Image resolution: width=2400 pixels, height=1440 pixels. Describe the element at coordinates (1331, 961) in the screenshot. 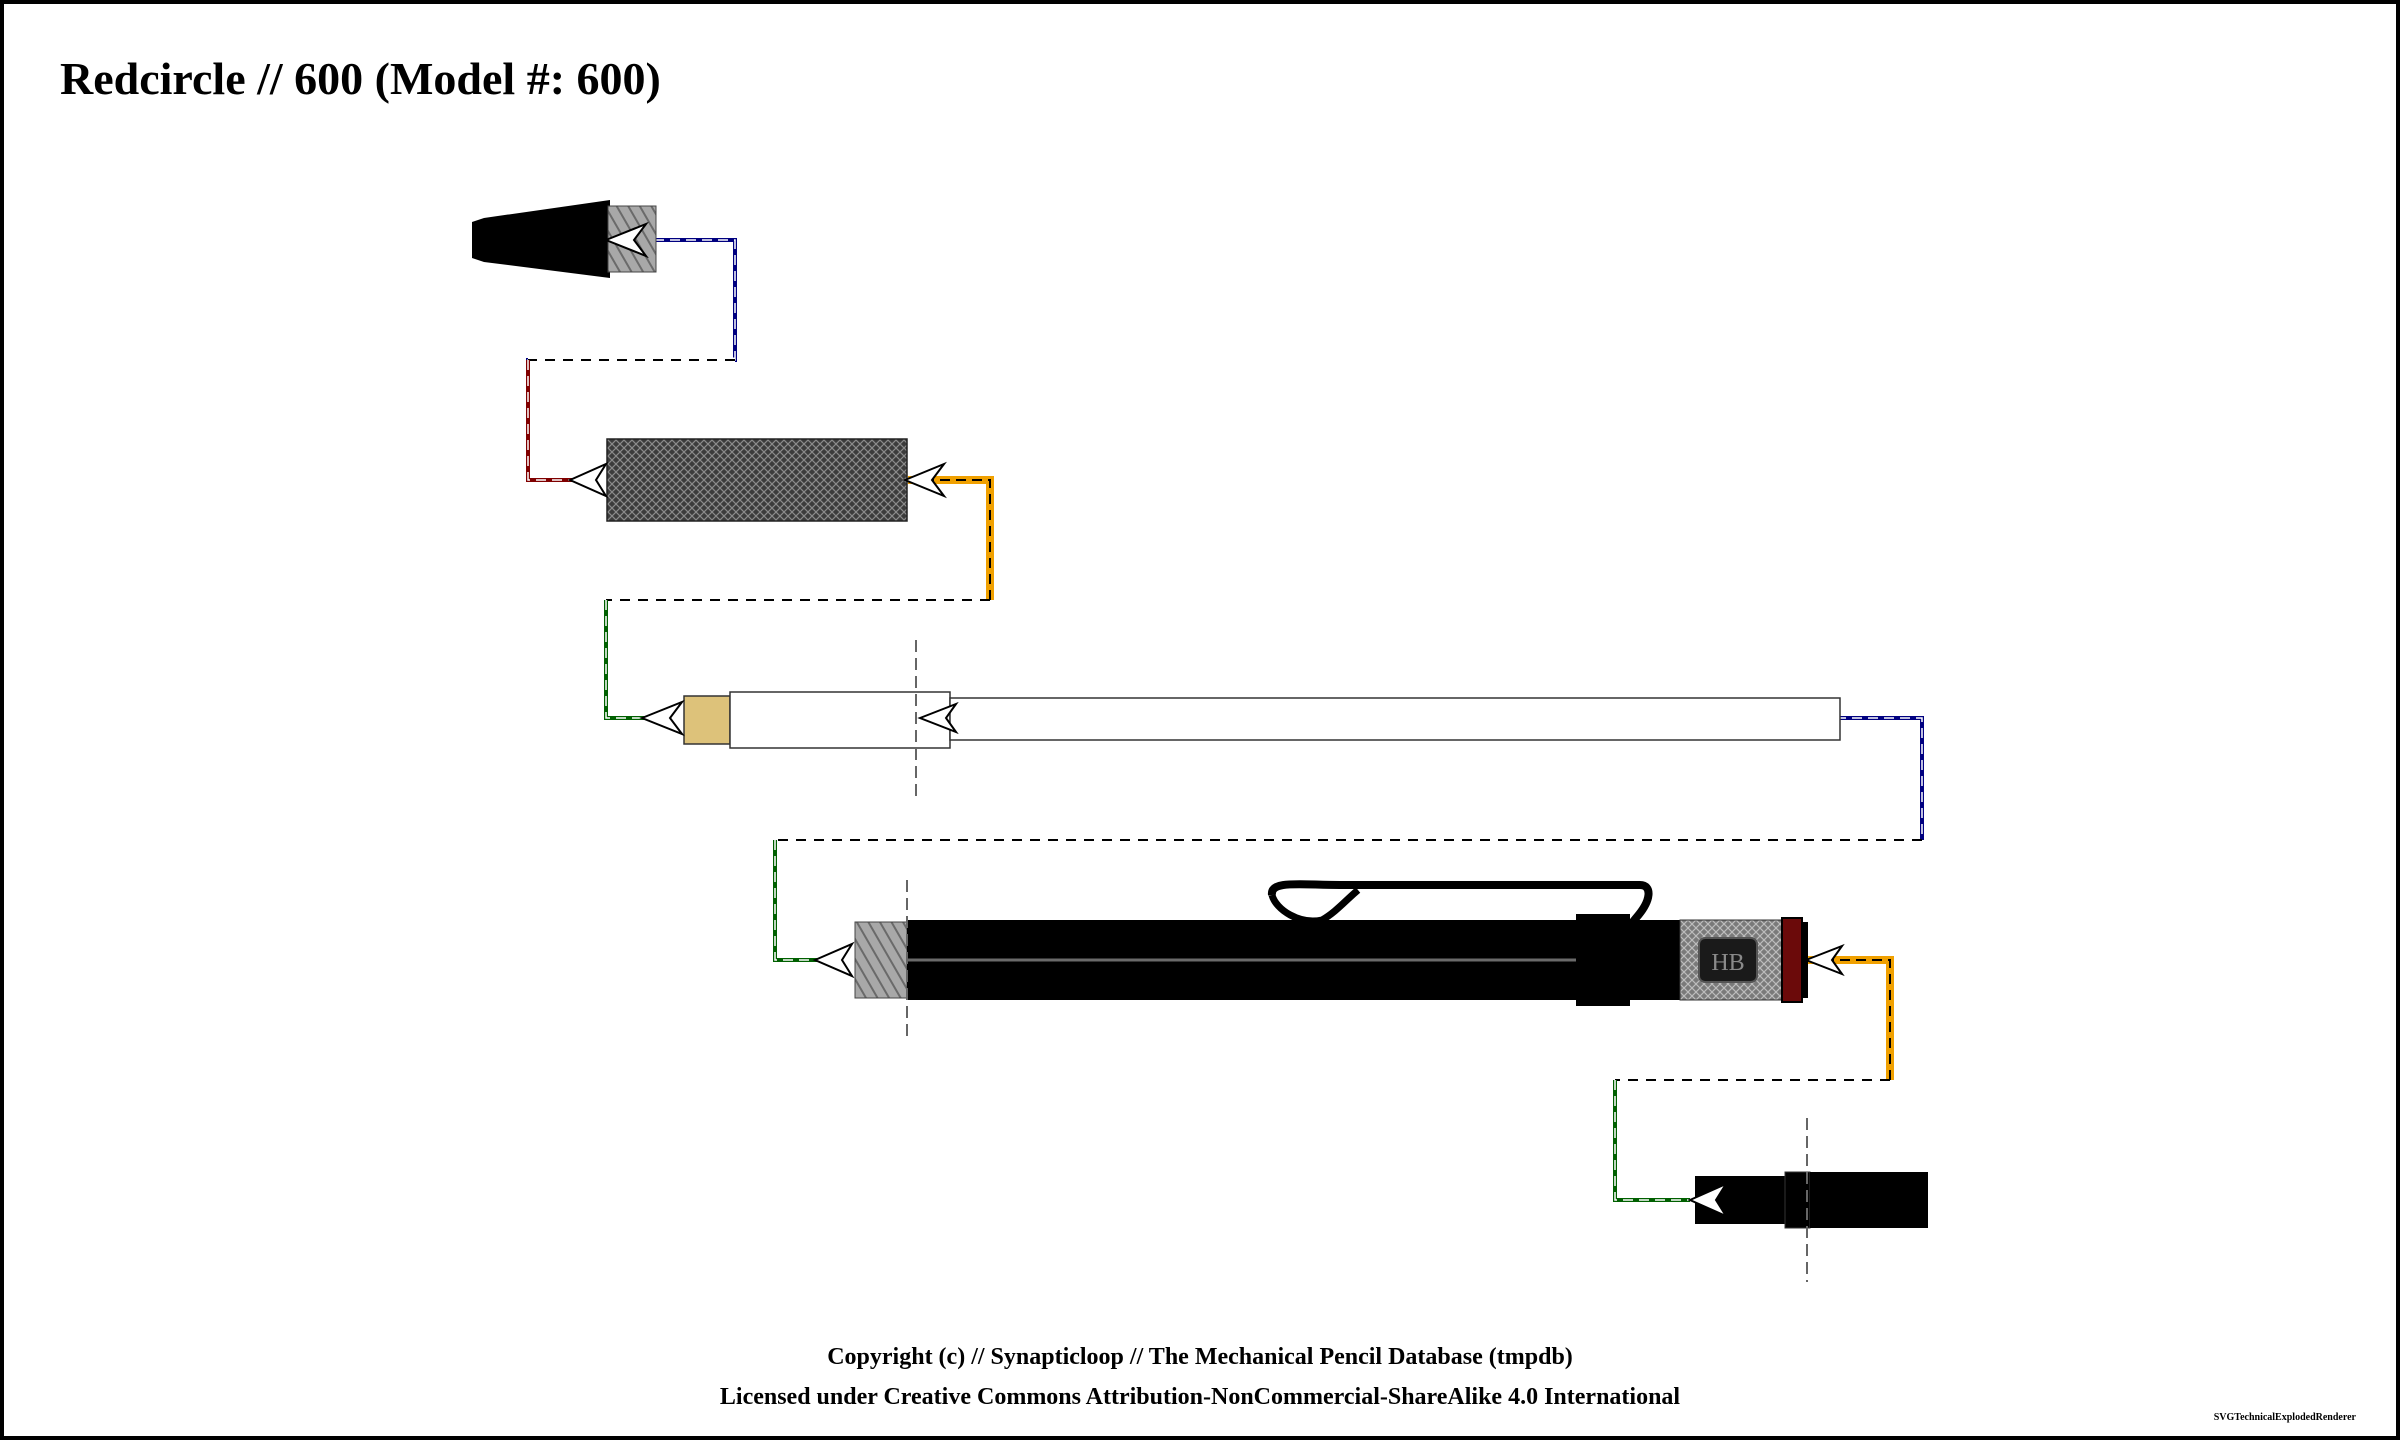

I see `part-body: HB` at that location.